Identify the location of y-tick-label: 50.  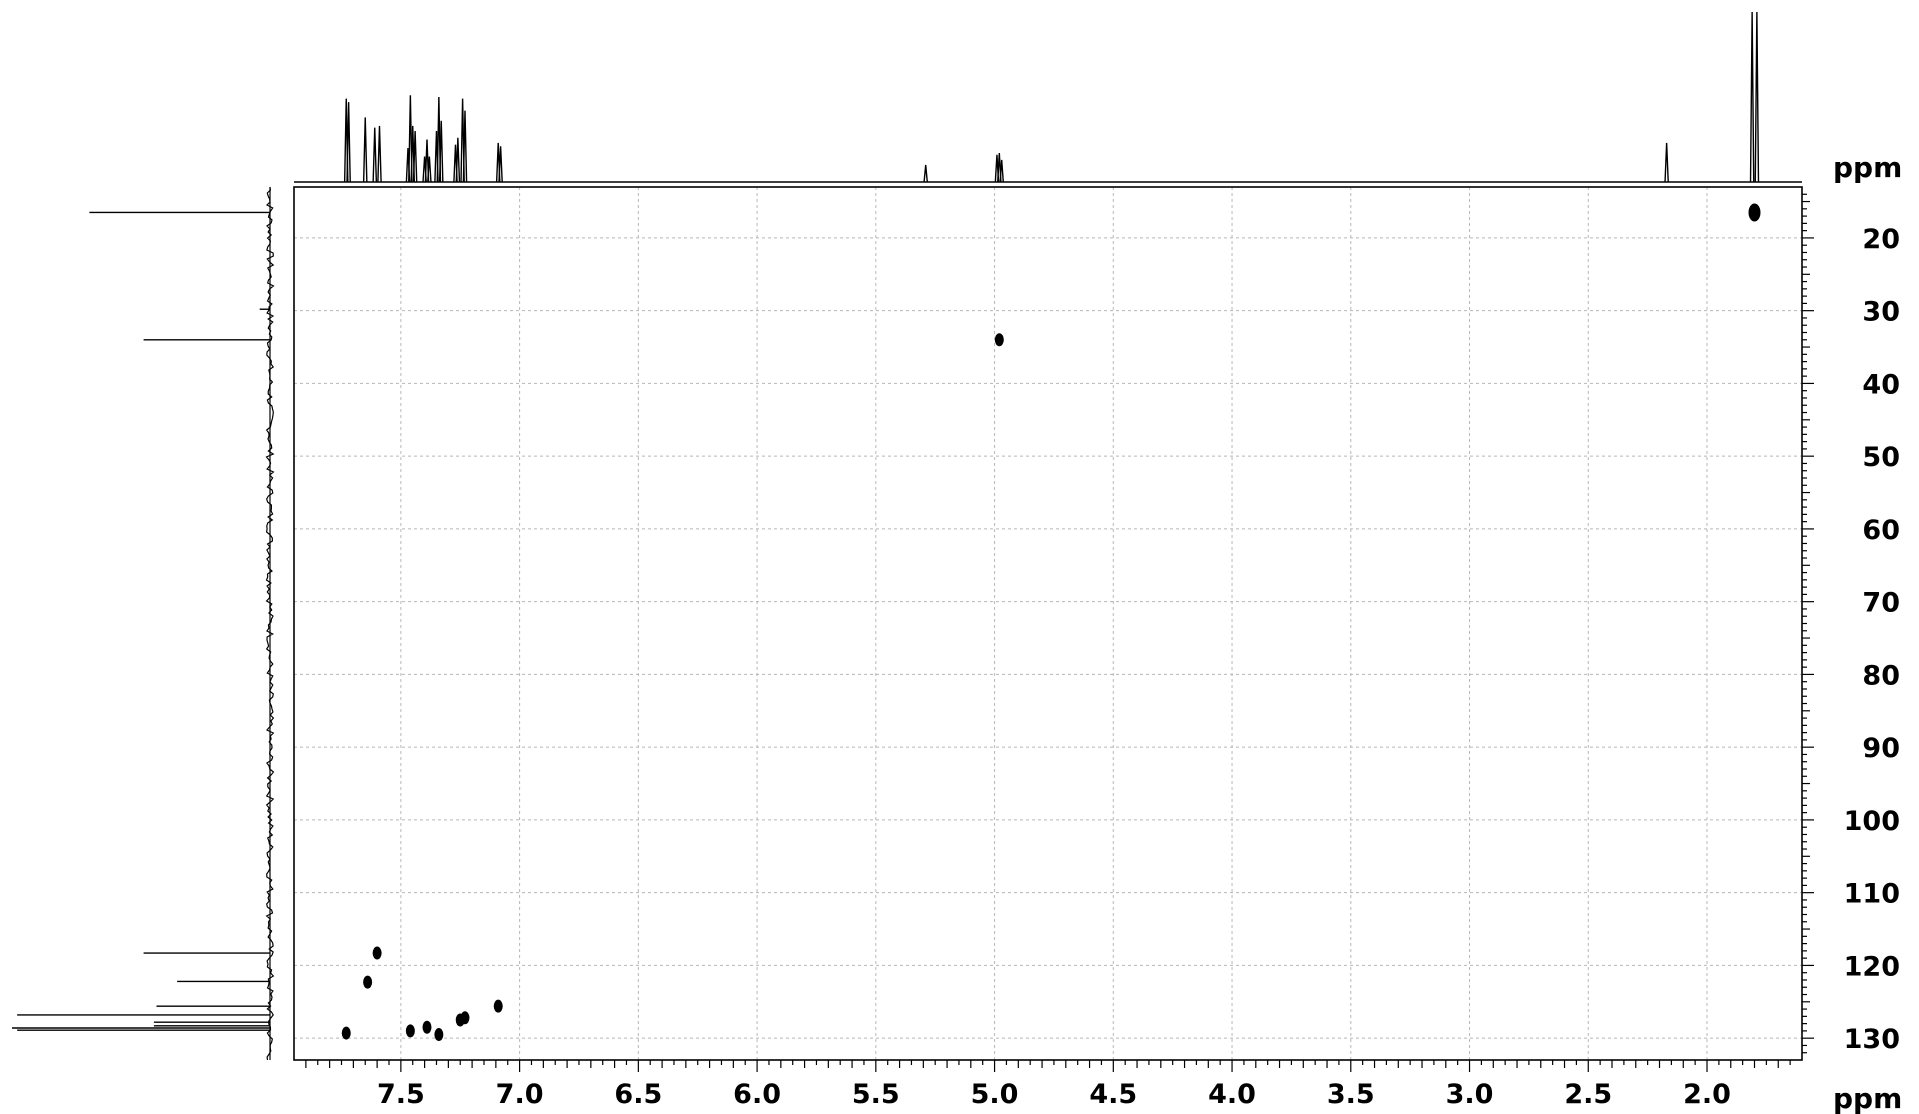
(1881, 457).